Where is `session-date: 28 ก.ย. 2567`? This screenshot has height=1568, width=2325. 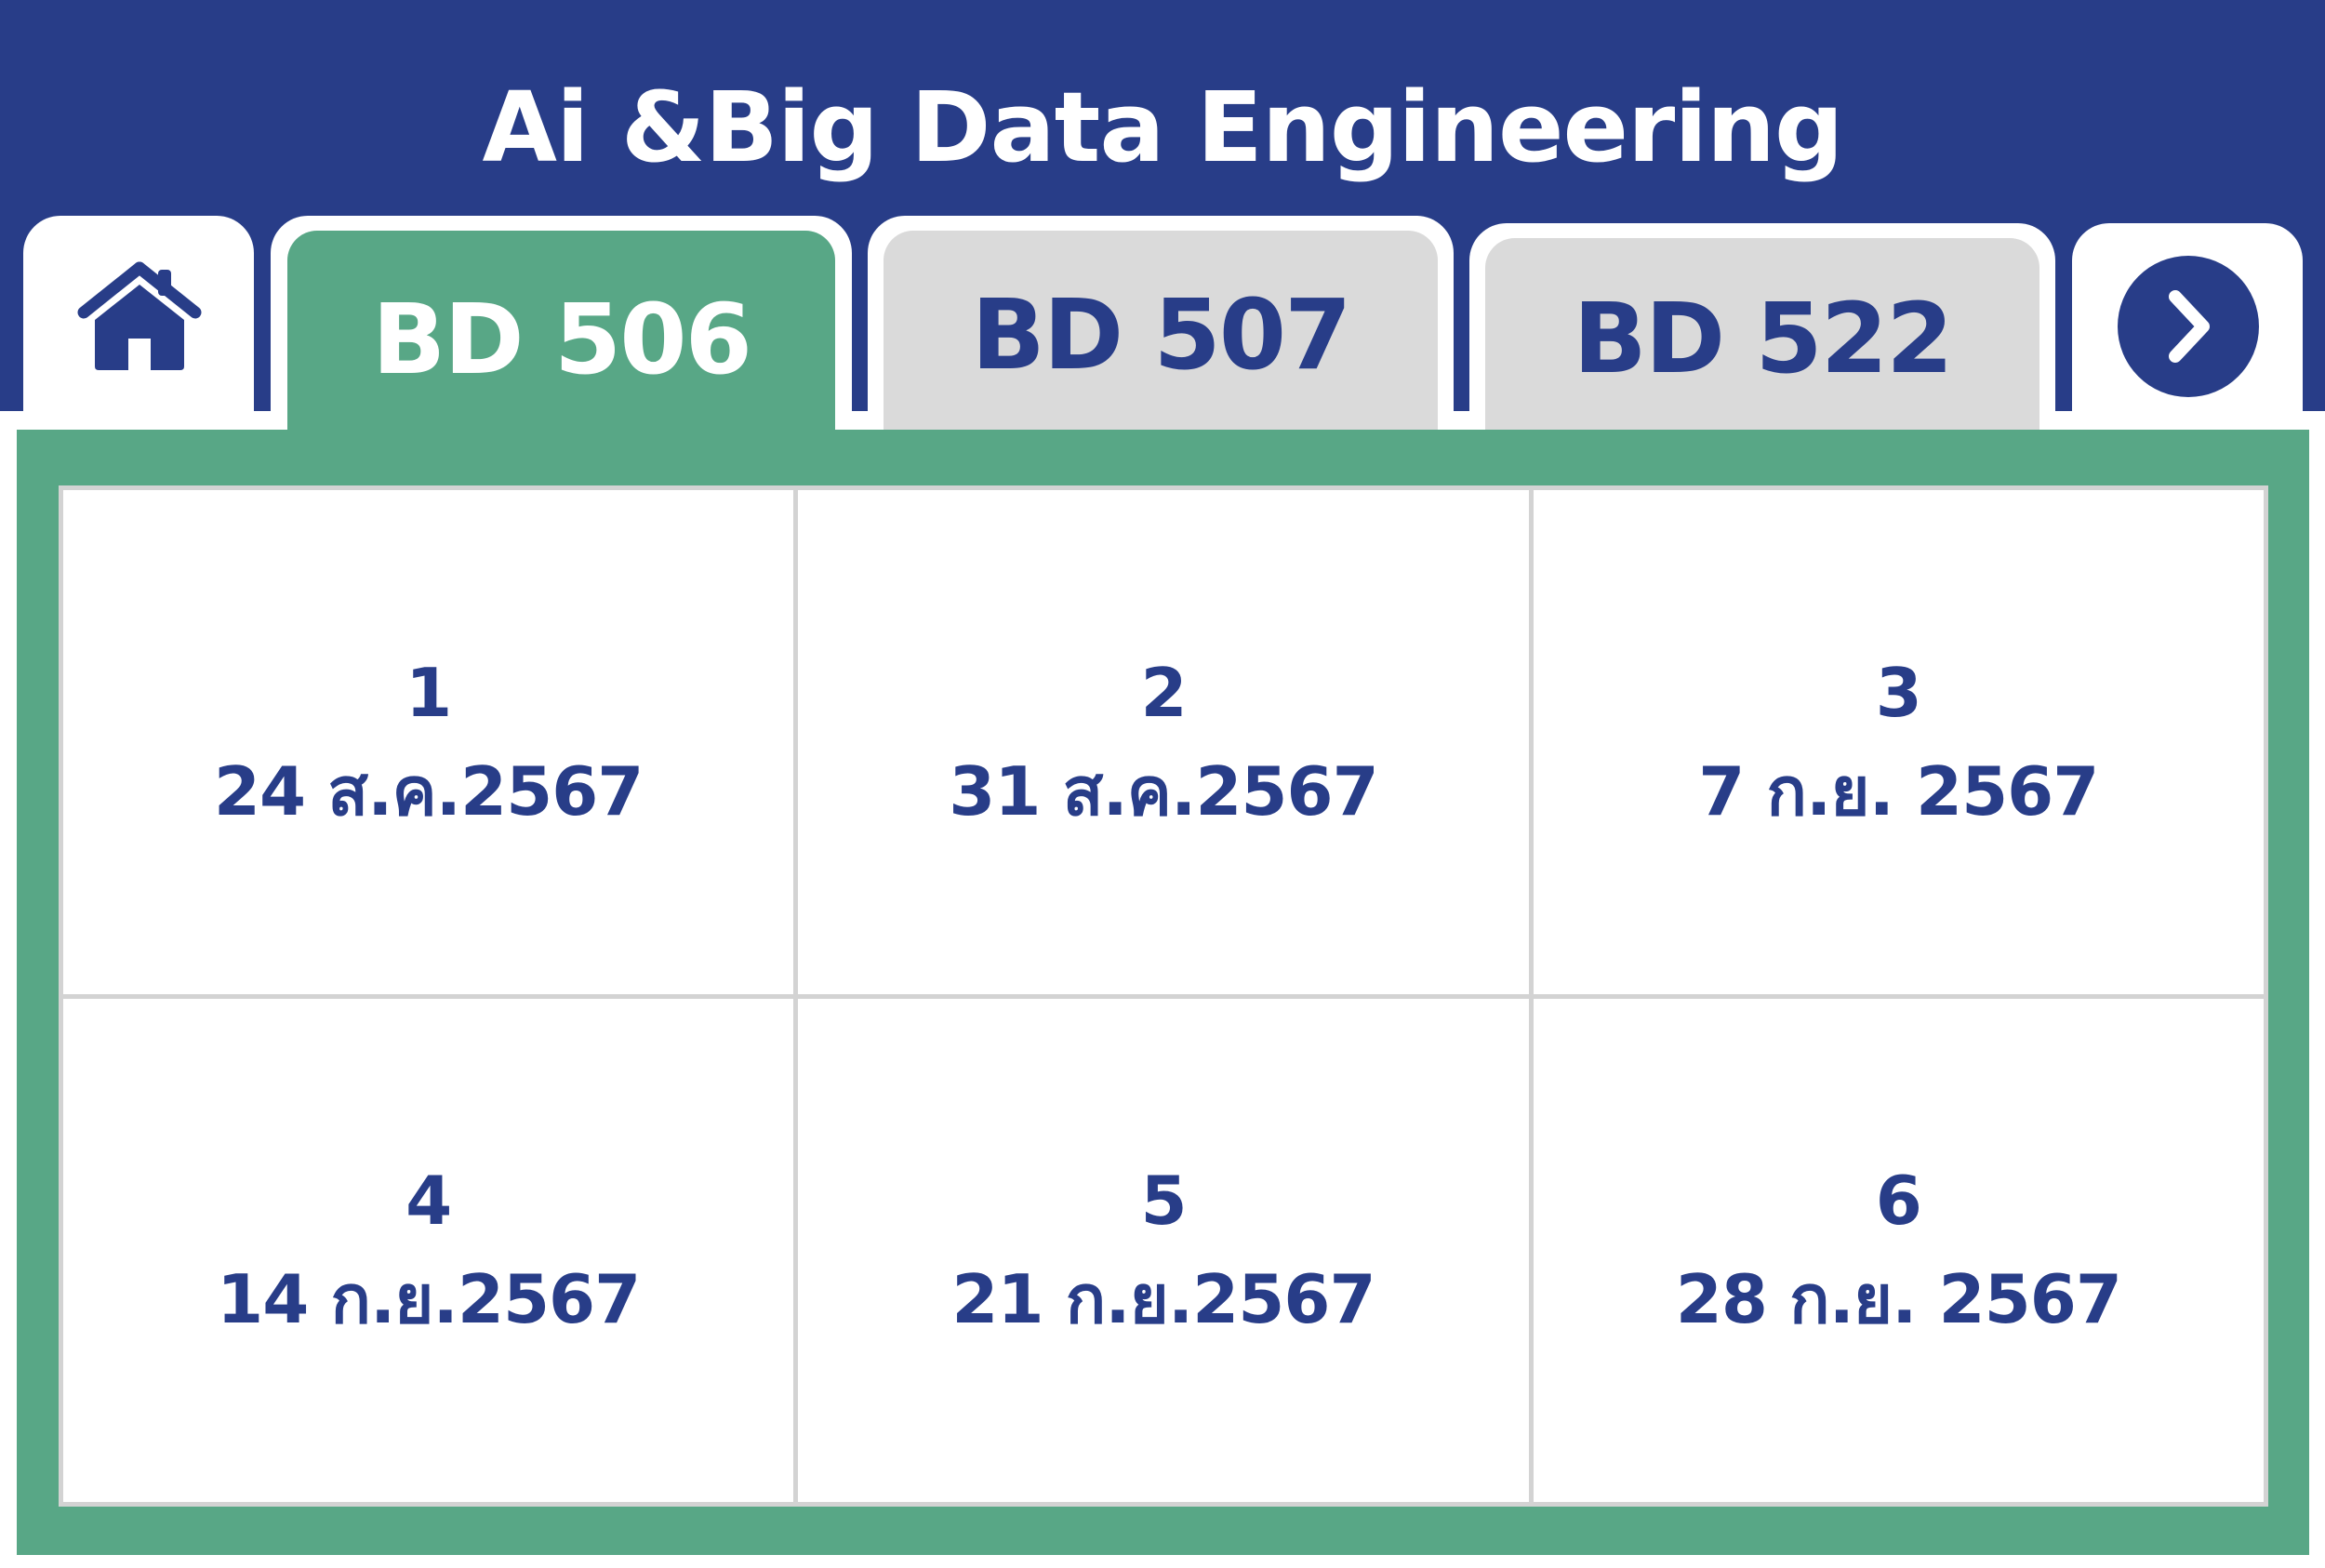
session-date: 28 ก.ย. 2567 is located at coordinates (1898, 1299).